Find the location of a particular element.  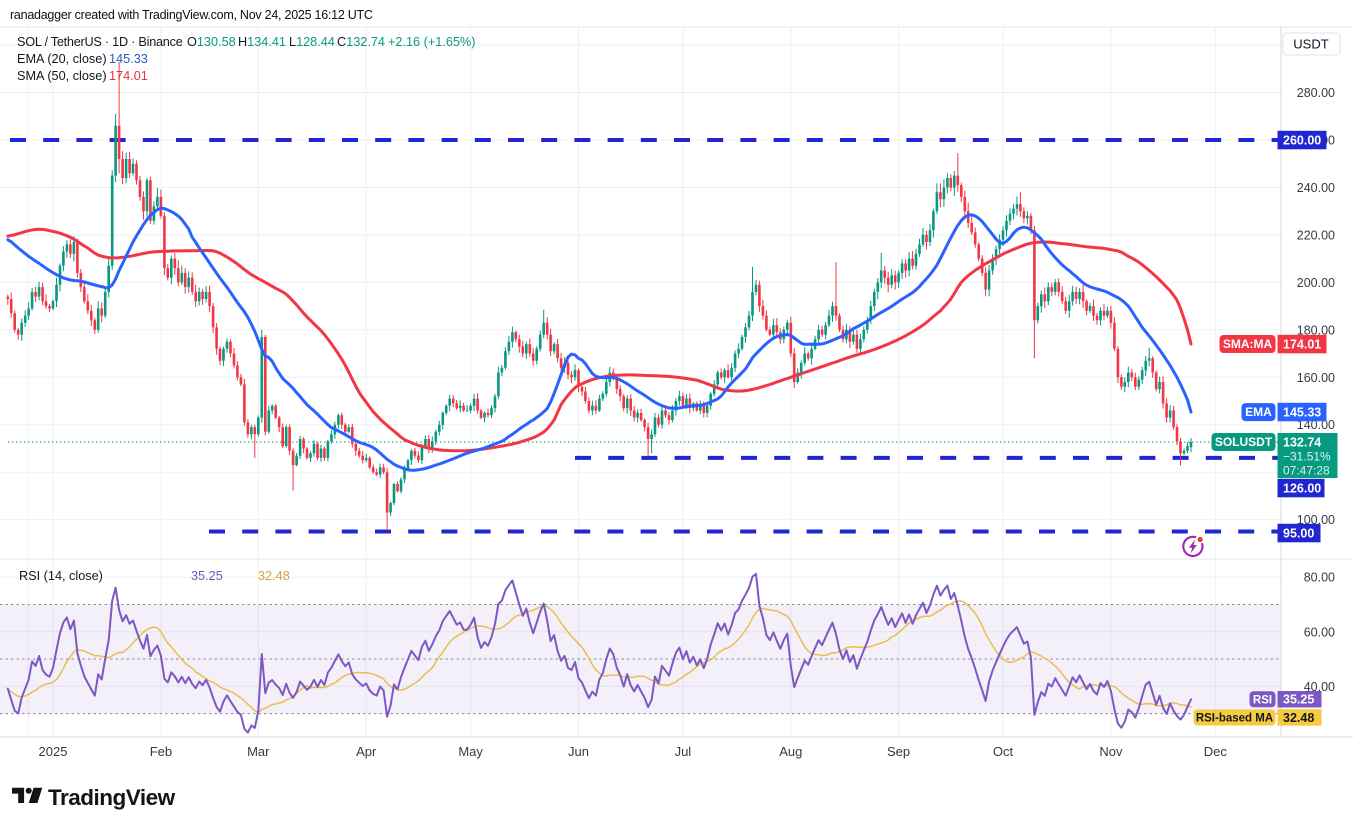

svg-text: Feb is located at coordinates (161, 751).